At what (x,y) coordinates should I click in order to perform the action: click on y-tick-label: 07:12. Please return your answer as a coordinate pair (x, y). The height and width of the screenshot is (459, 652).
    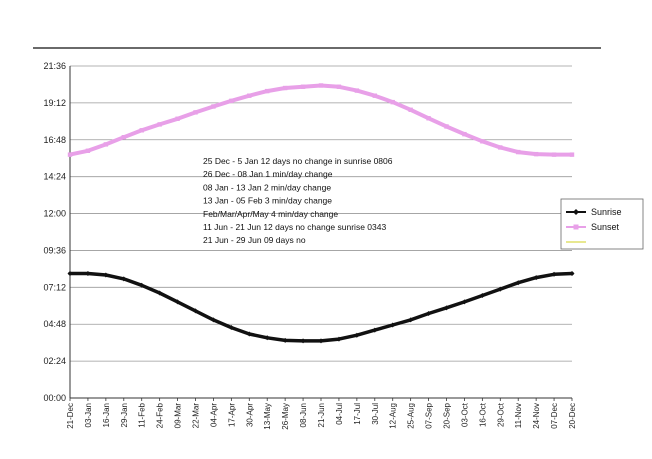
    Looking at the image, I should click on (54, 287).